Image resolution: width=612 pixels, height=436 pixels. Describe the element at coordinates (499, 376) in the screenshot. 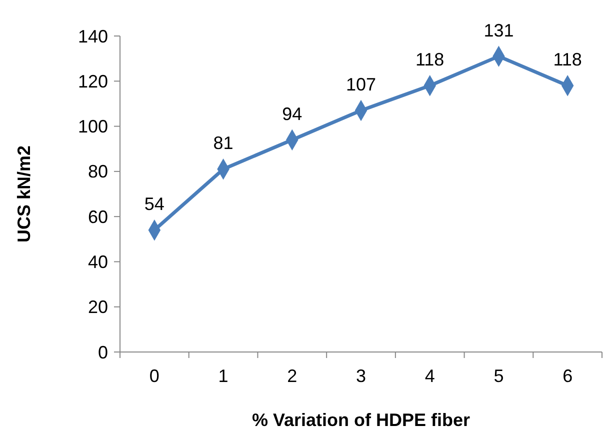

I see `x-tick-label: 5` at that location.